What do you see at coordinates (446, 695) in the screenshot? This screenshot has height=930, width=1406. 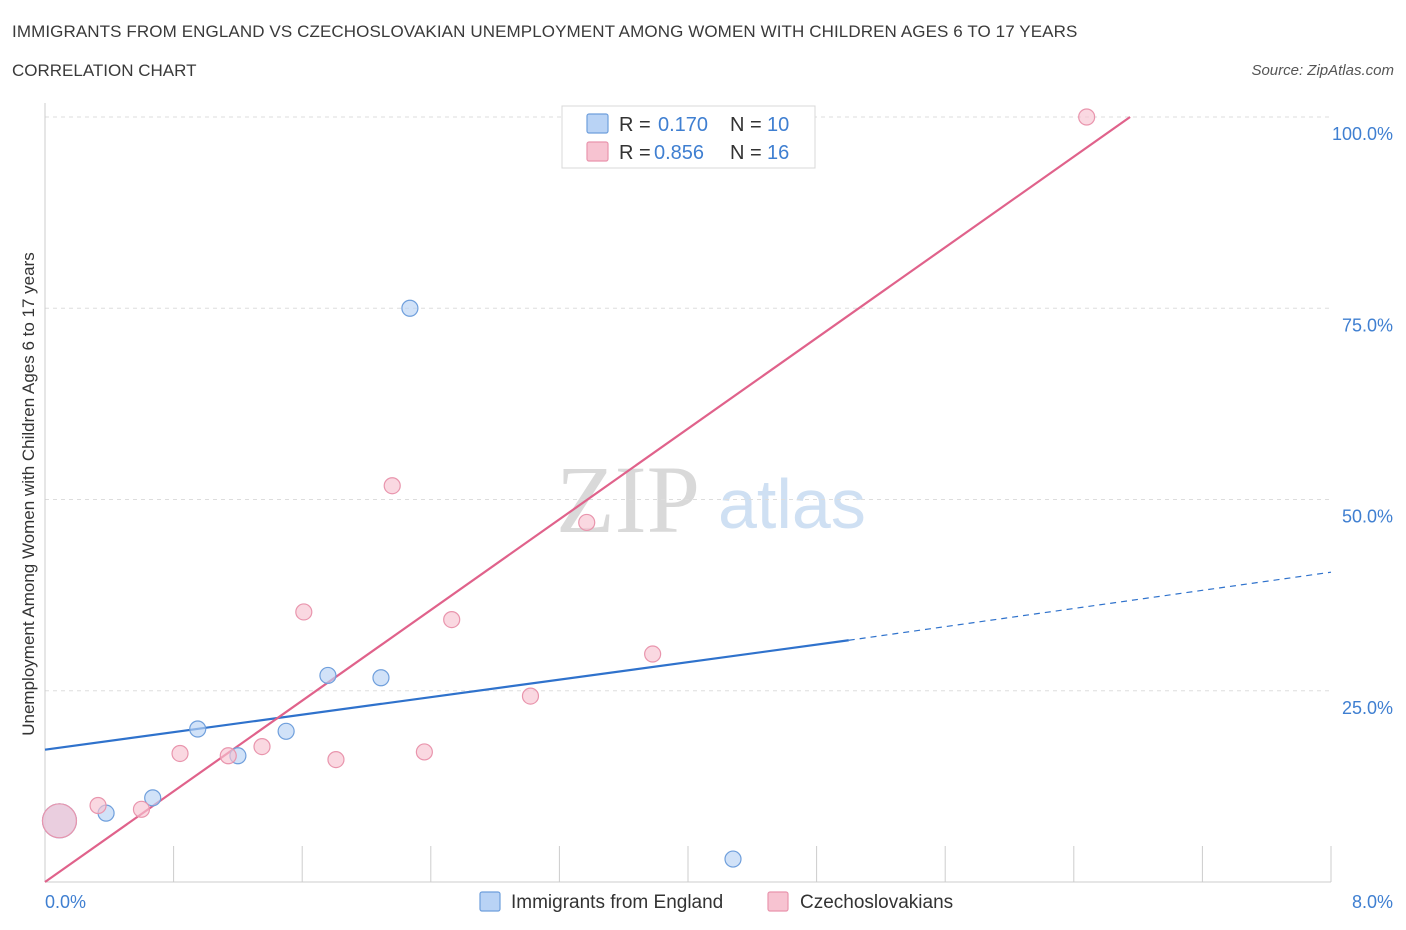 I see `trend-line-england` at bounding box center [446, 695].